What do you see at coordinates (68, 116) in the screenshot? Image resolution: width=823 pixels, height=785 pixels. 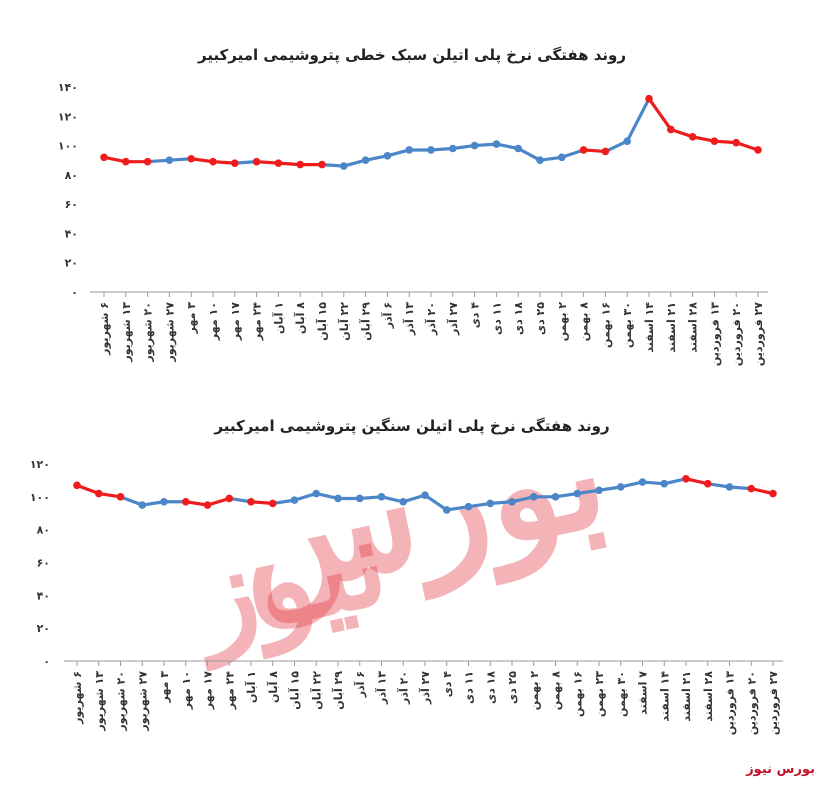 I see `y-tick-label: ۱۲۰` at bounding box center [68, 116].